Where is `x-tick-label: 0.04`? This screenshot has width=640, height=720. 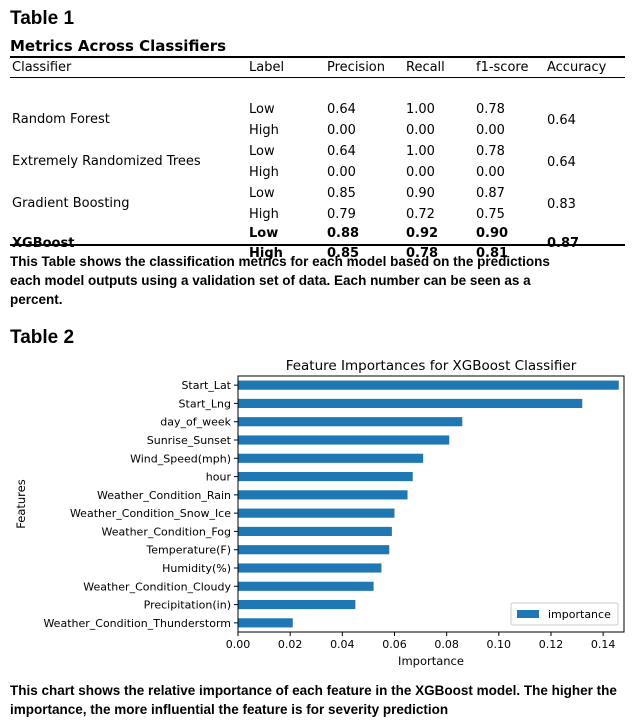 x-tick-label: 0.04 is located at coordinates (342, 644).